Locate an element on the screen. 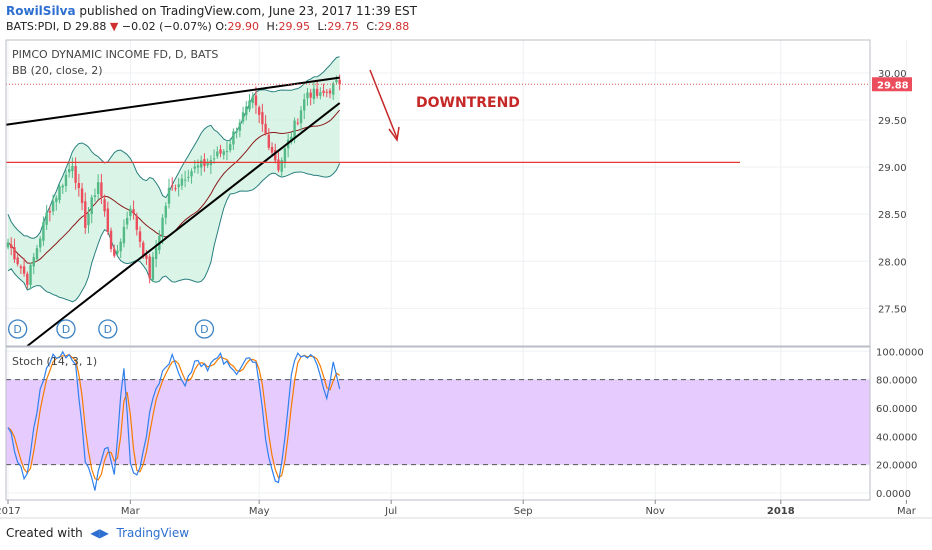  price-tick-label: 28.00 is located at coordinates (892, 262).